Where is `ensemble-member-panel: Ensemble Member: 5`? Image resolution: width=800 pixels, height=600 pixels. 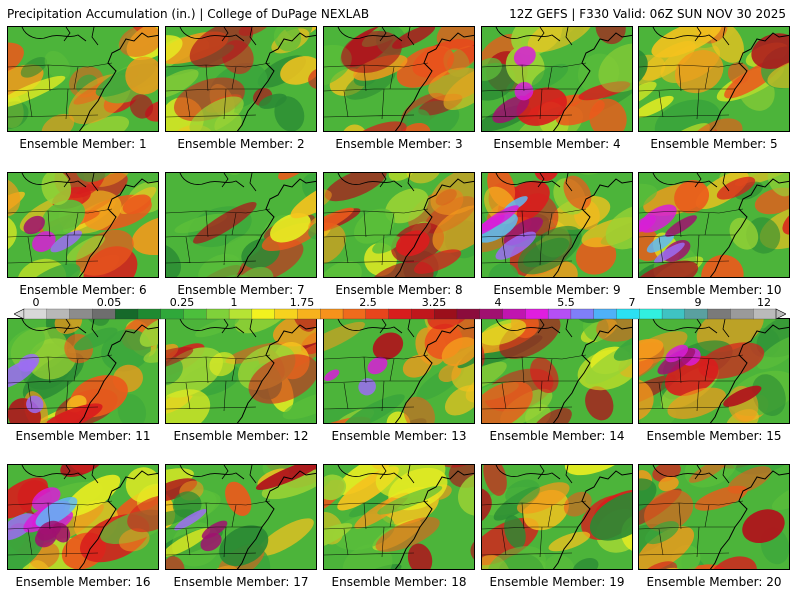
ensemble-member-panel: Ensemble Member: 5 is located at coordinates (714, 88).